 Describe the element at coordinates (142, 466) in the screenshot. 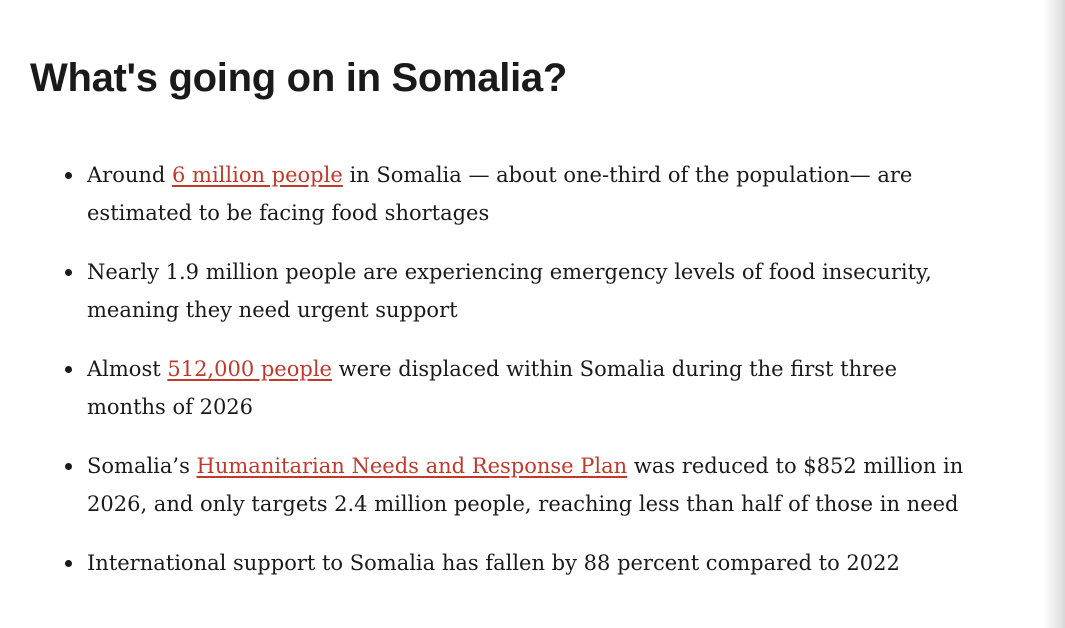

I see `text: Somalia’s` at that location.